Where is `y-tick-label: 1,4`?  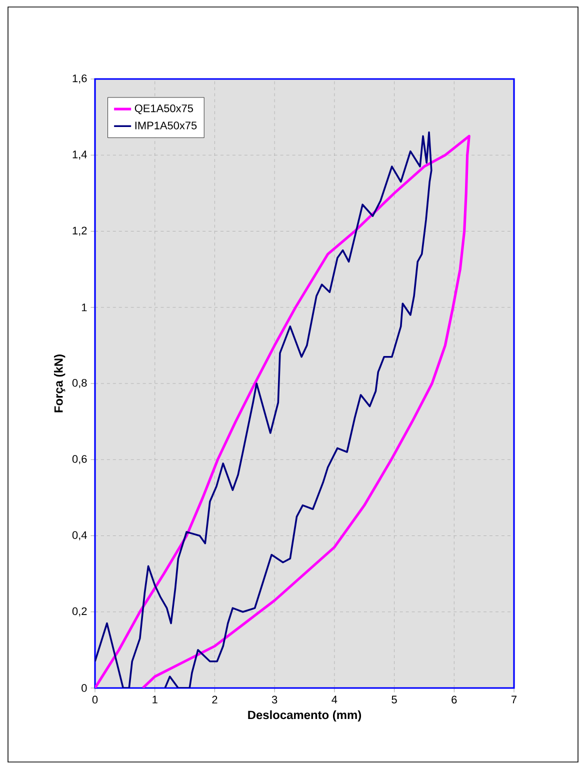
y-tick-label: 1,4 is located at coordinates (79, 155).